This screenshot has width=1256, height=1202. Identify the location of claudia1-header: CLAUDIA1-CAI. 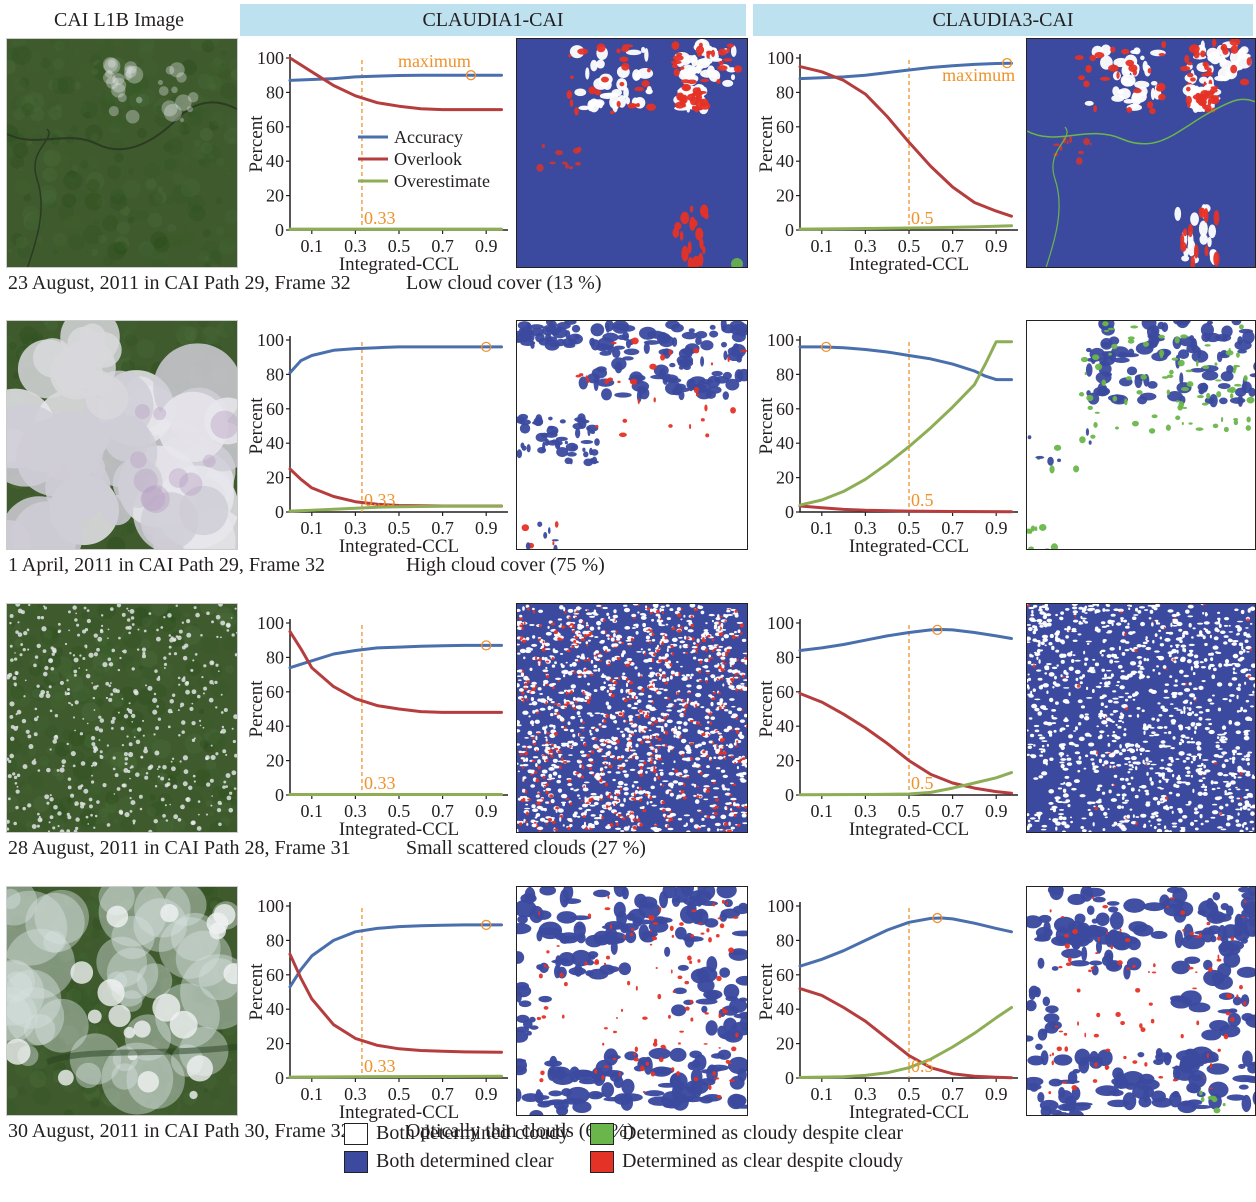
(493, 20).